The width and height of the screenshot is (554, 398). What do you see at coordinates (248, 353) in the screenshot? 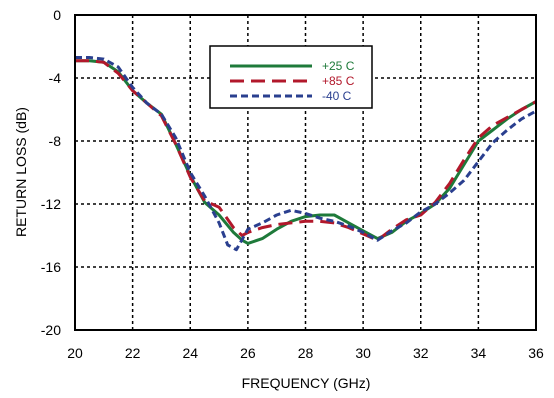
I see `x-tick-label: 26` at bounding box center [248, 353].